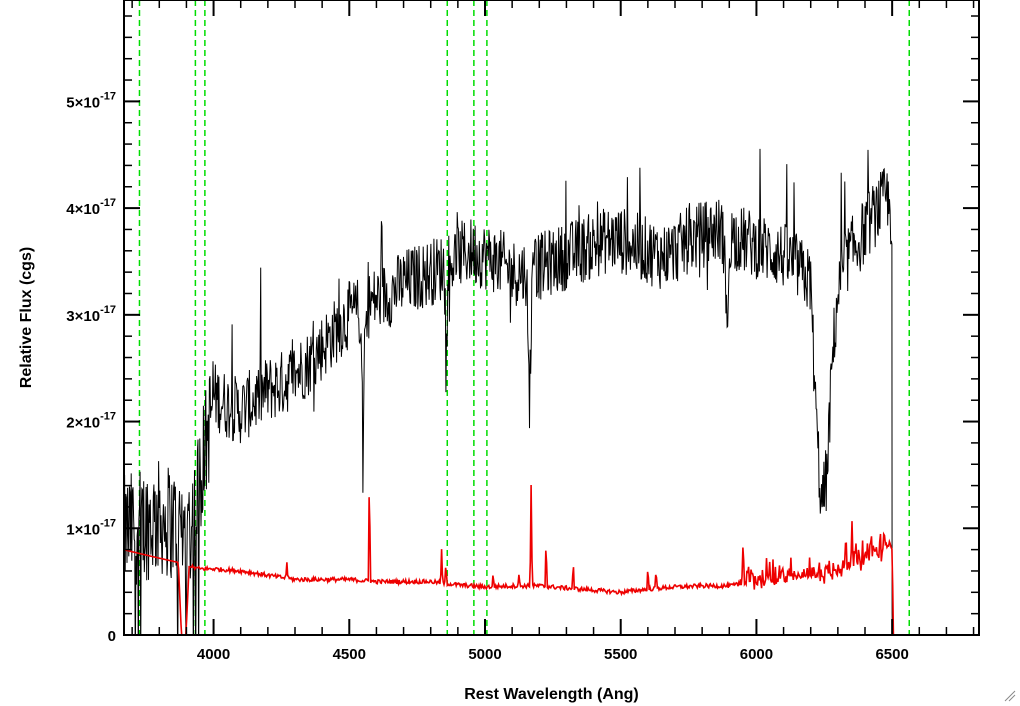  I want to click on x-axis-title: Rest Wavelength (Ang), so click(551, 694).